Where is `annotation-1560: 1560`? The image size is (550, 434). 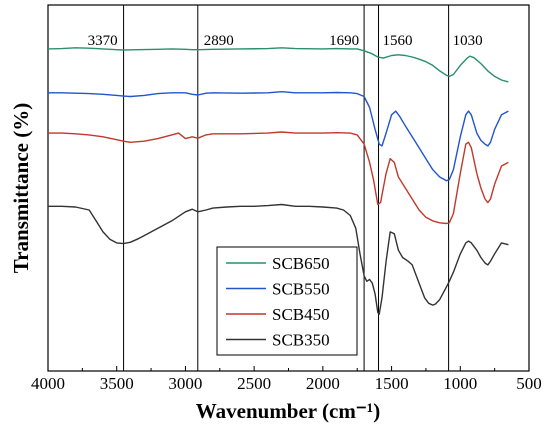
annotation-1560: 1560 is located at coordinates (398, 41).